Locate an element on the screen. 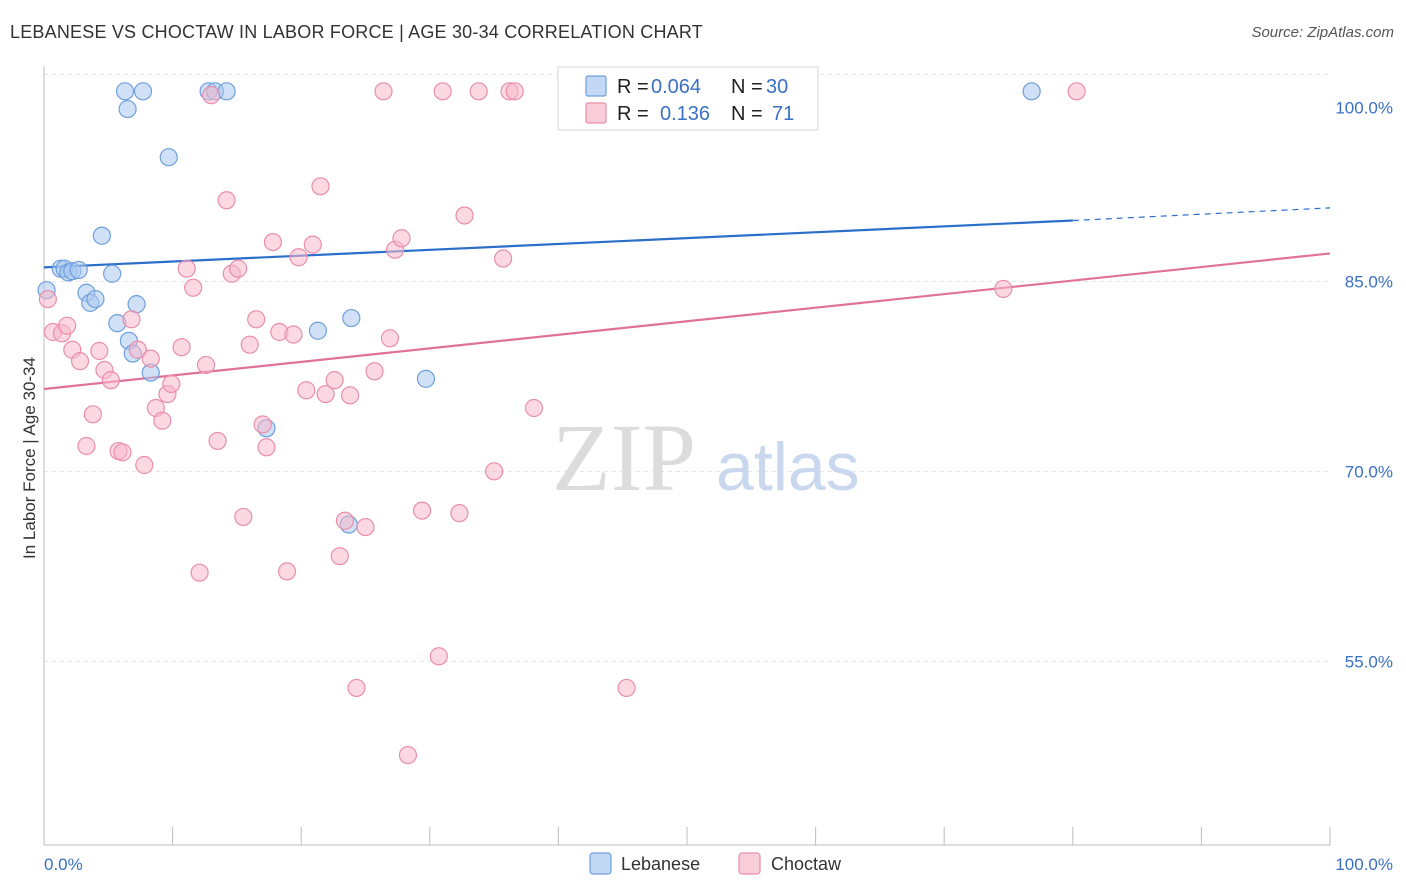 The image size is (1406, 892). y-tick-labels: 100.0% 85.0% 70.0% 55.0% is located at coordinates (1364, 384).